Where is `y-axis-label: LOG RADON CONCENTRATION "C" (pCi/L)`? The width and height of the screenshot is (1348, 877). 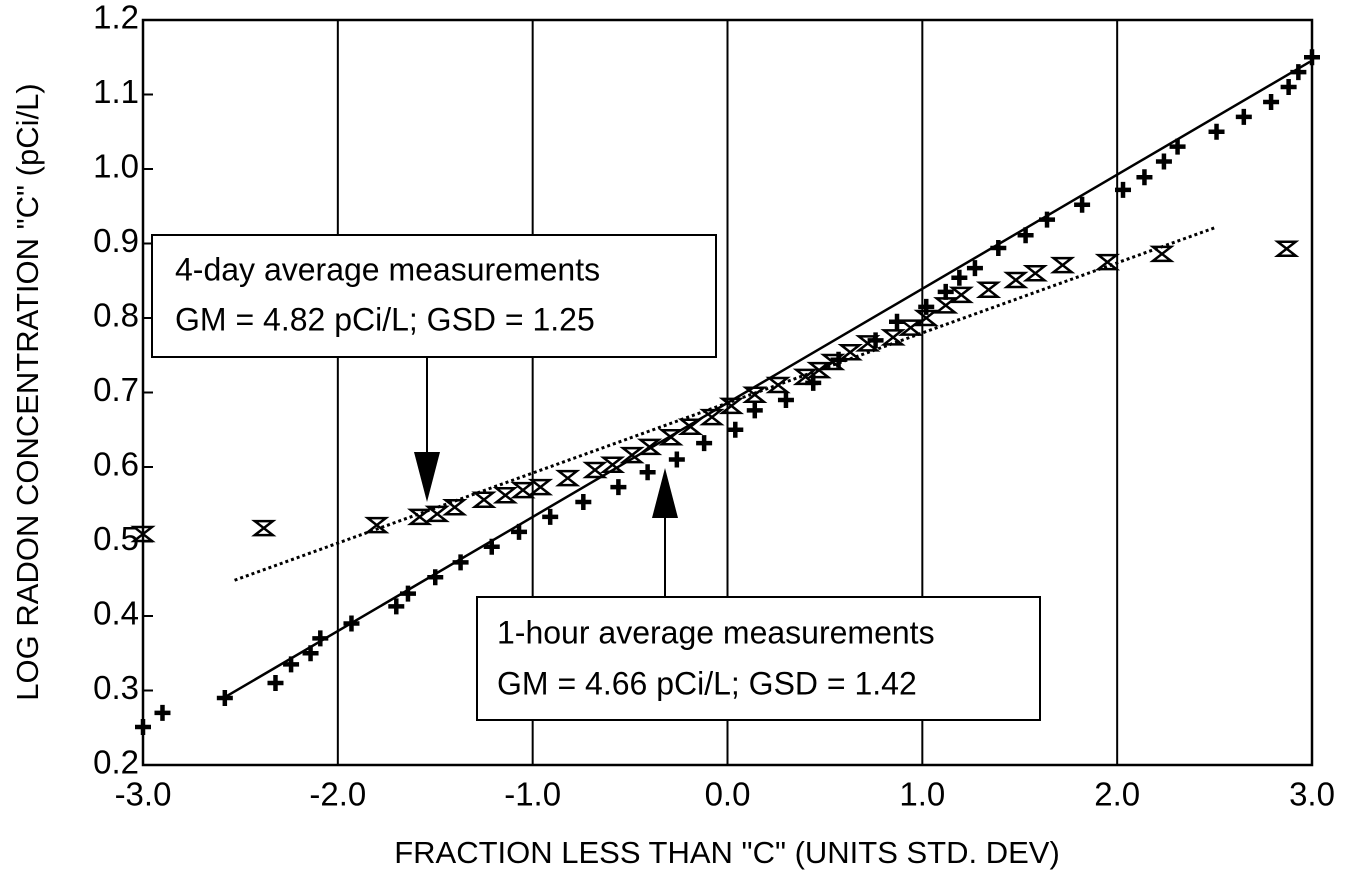 y-axis-label: LOG RADON CONCENTRATION "C" (pCi/L) is located at coordinates (27, 391).